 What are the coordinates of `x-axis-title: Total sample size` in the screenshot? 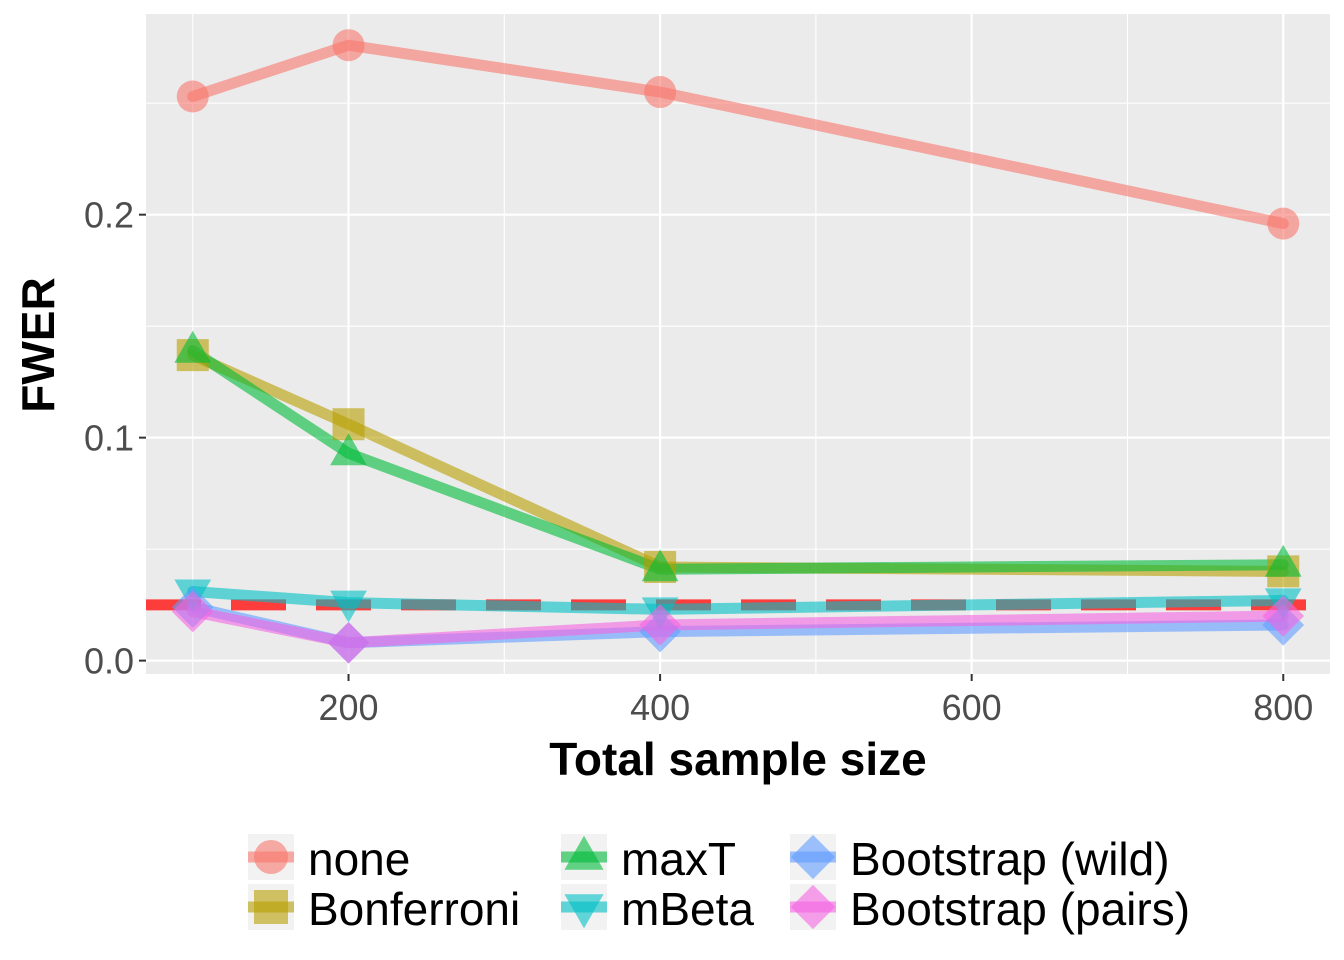 It's located at (738, 759).